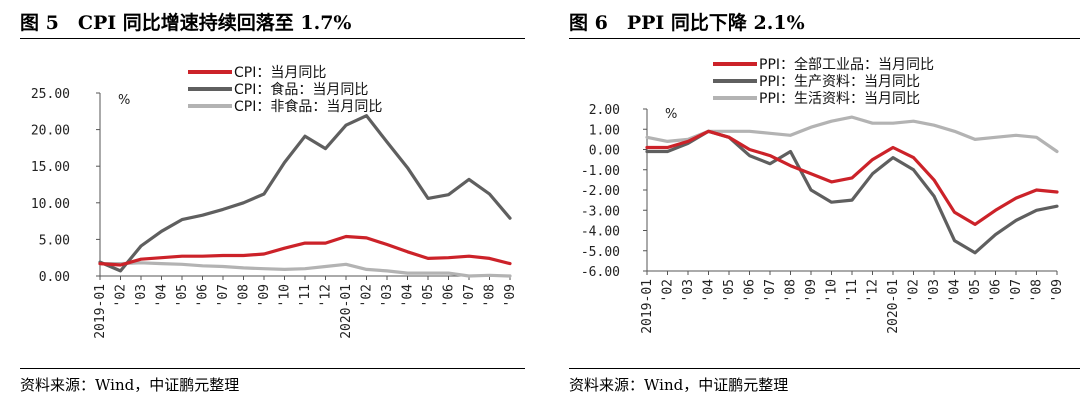 Image resolution: width=1080 pixels, height=402 pixels. I want to click on y-tick-label: 2.00, so click(604, 110).